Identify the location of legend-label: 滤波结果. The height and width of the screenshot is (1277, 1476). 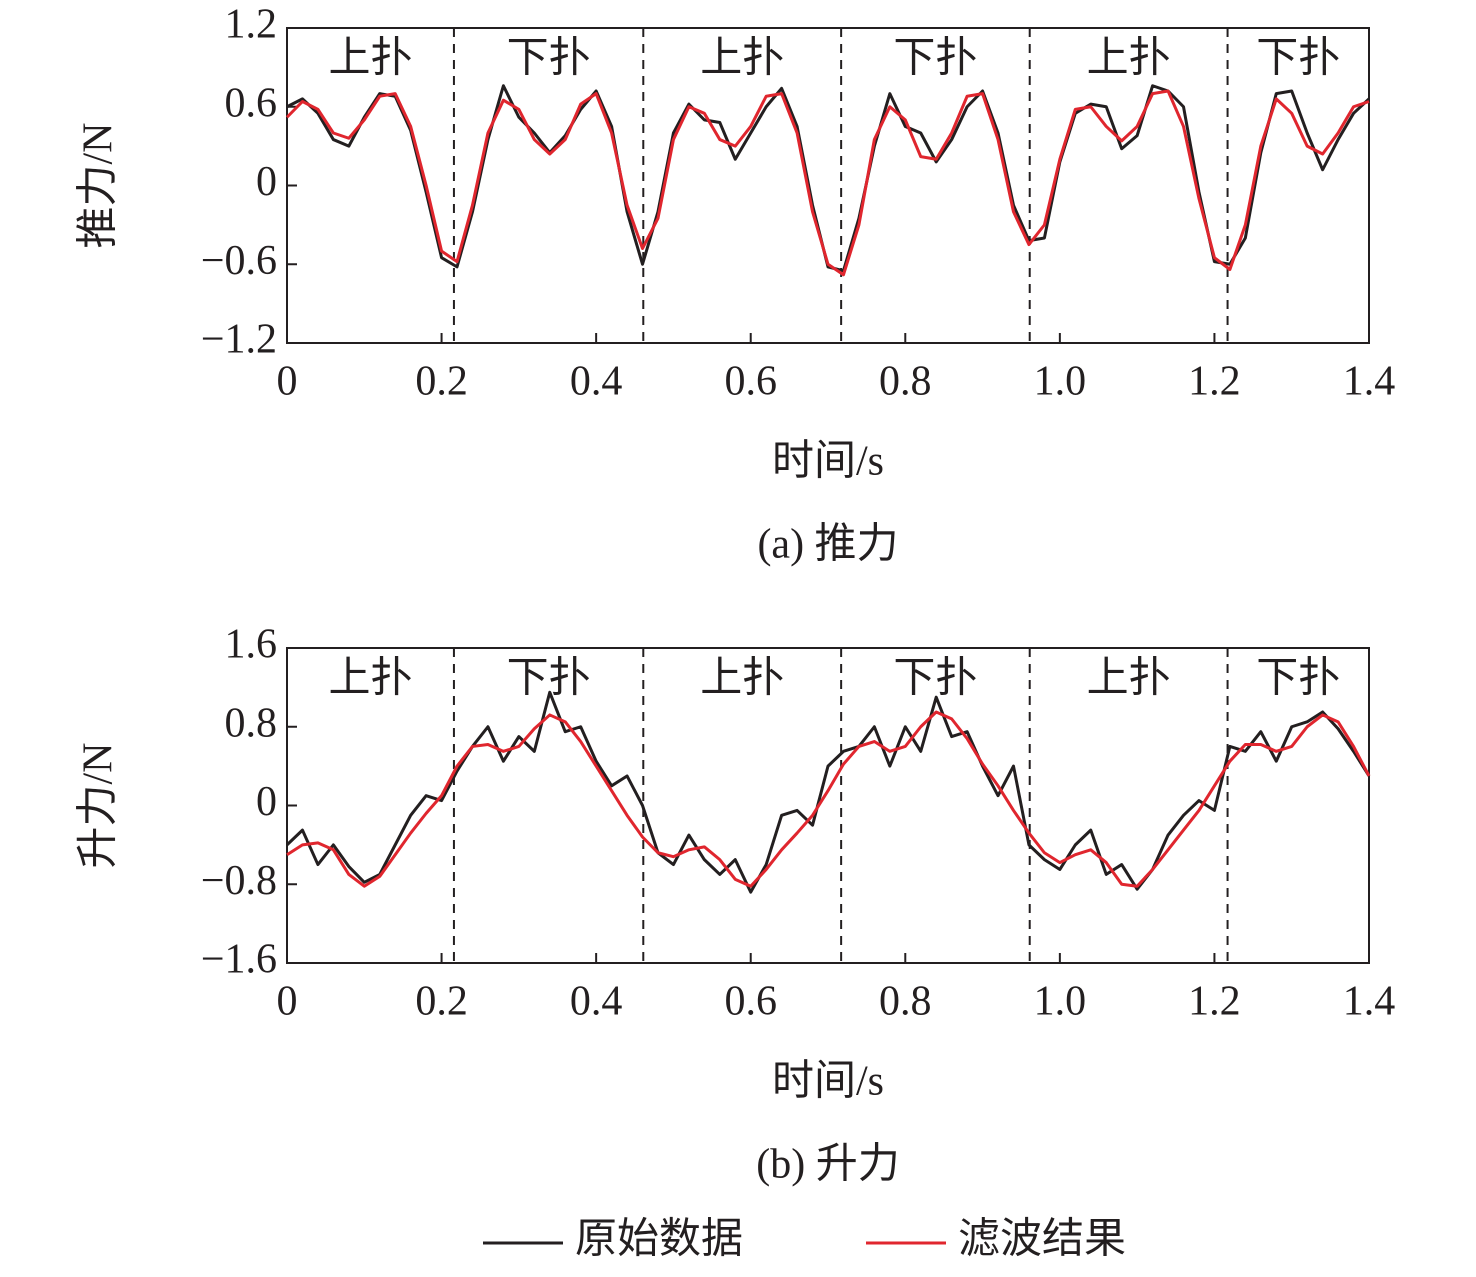
(1042, 1240).